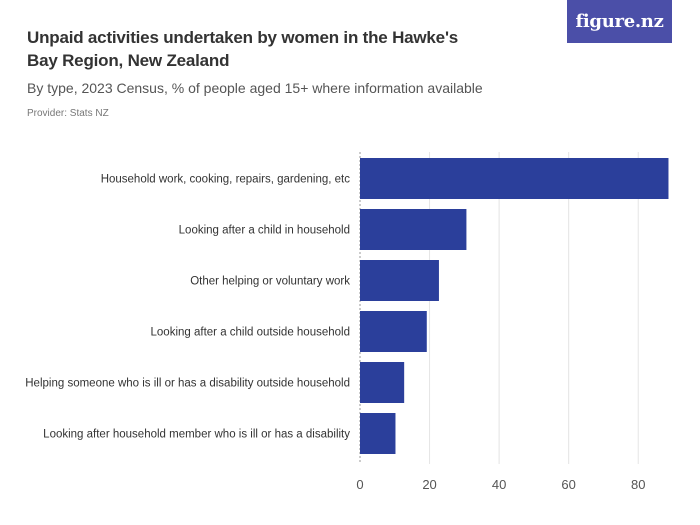 The width and height of the screenshot is (700, 525). I want to click on x-axis-ticks: 0 20 40 60 80, so click(500, 484).